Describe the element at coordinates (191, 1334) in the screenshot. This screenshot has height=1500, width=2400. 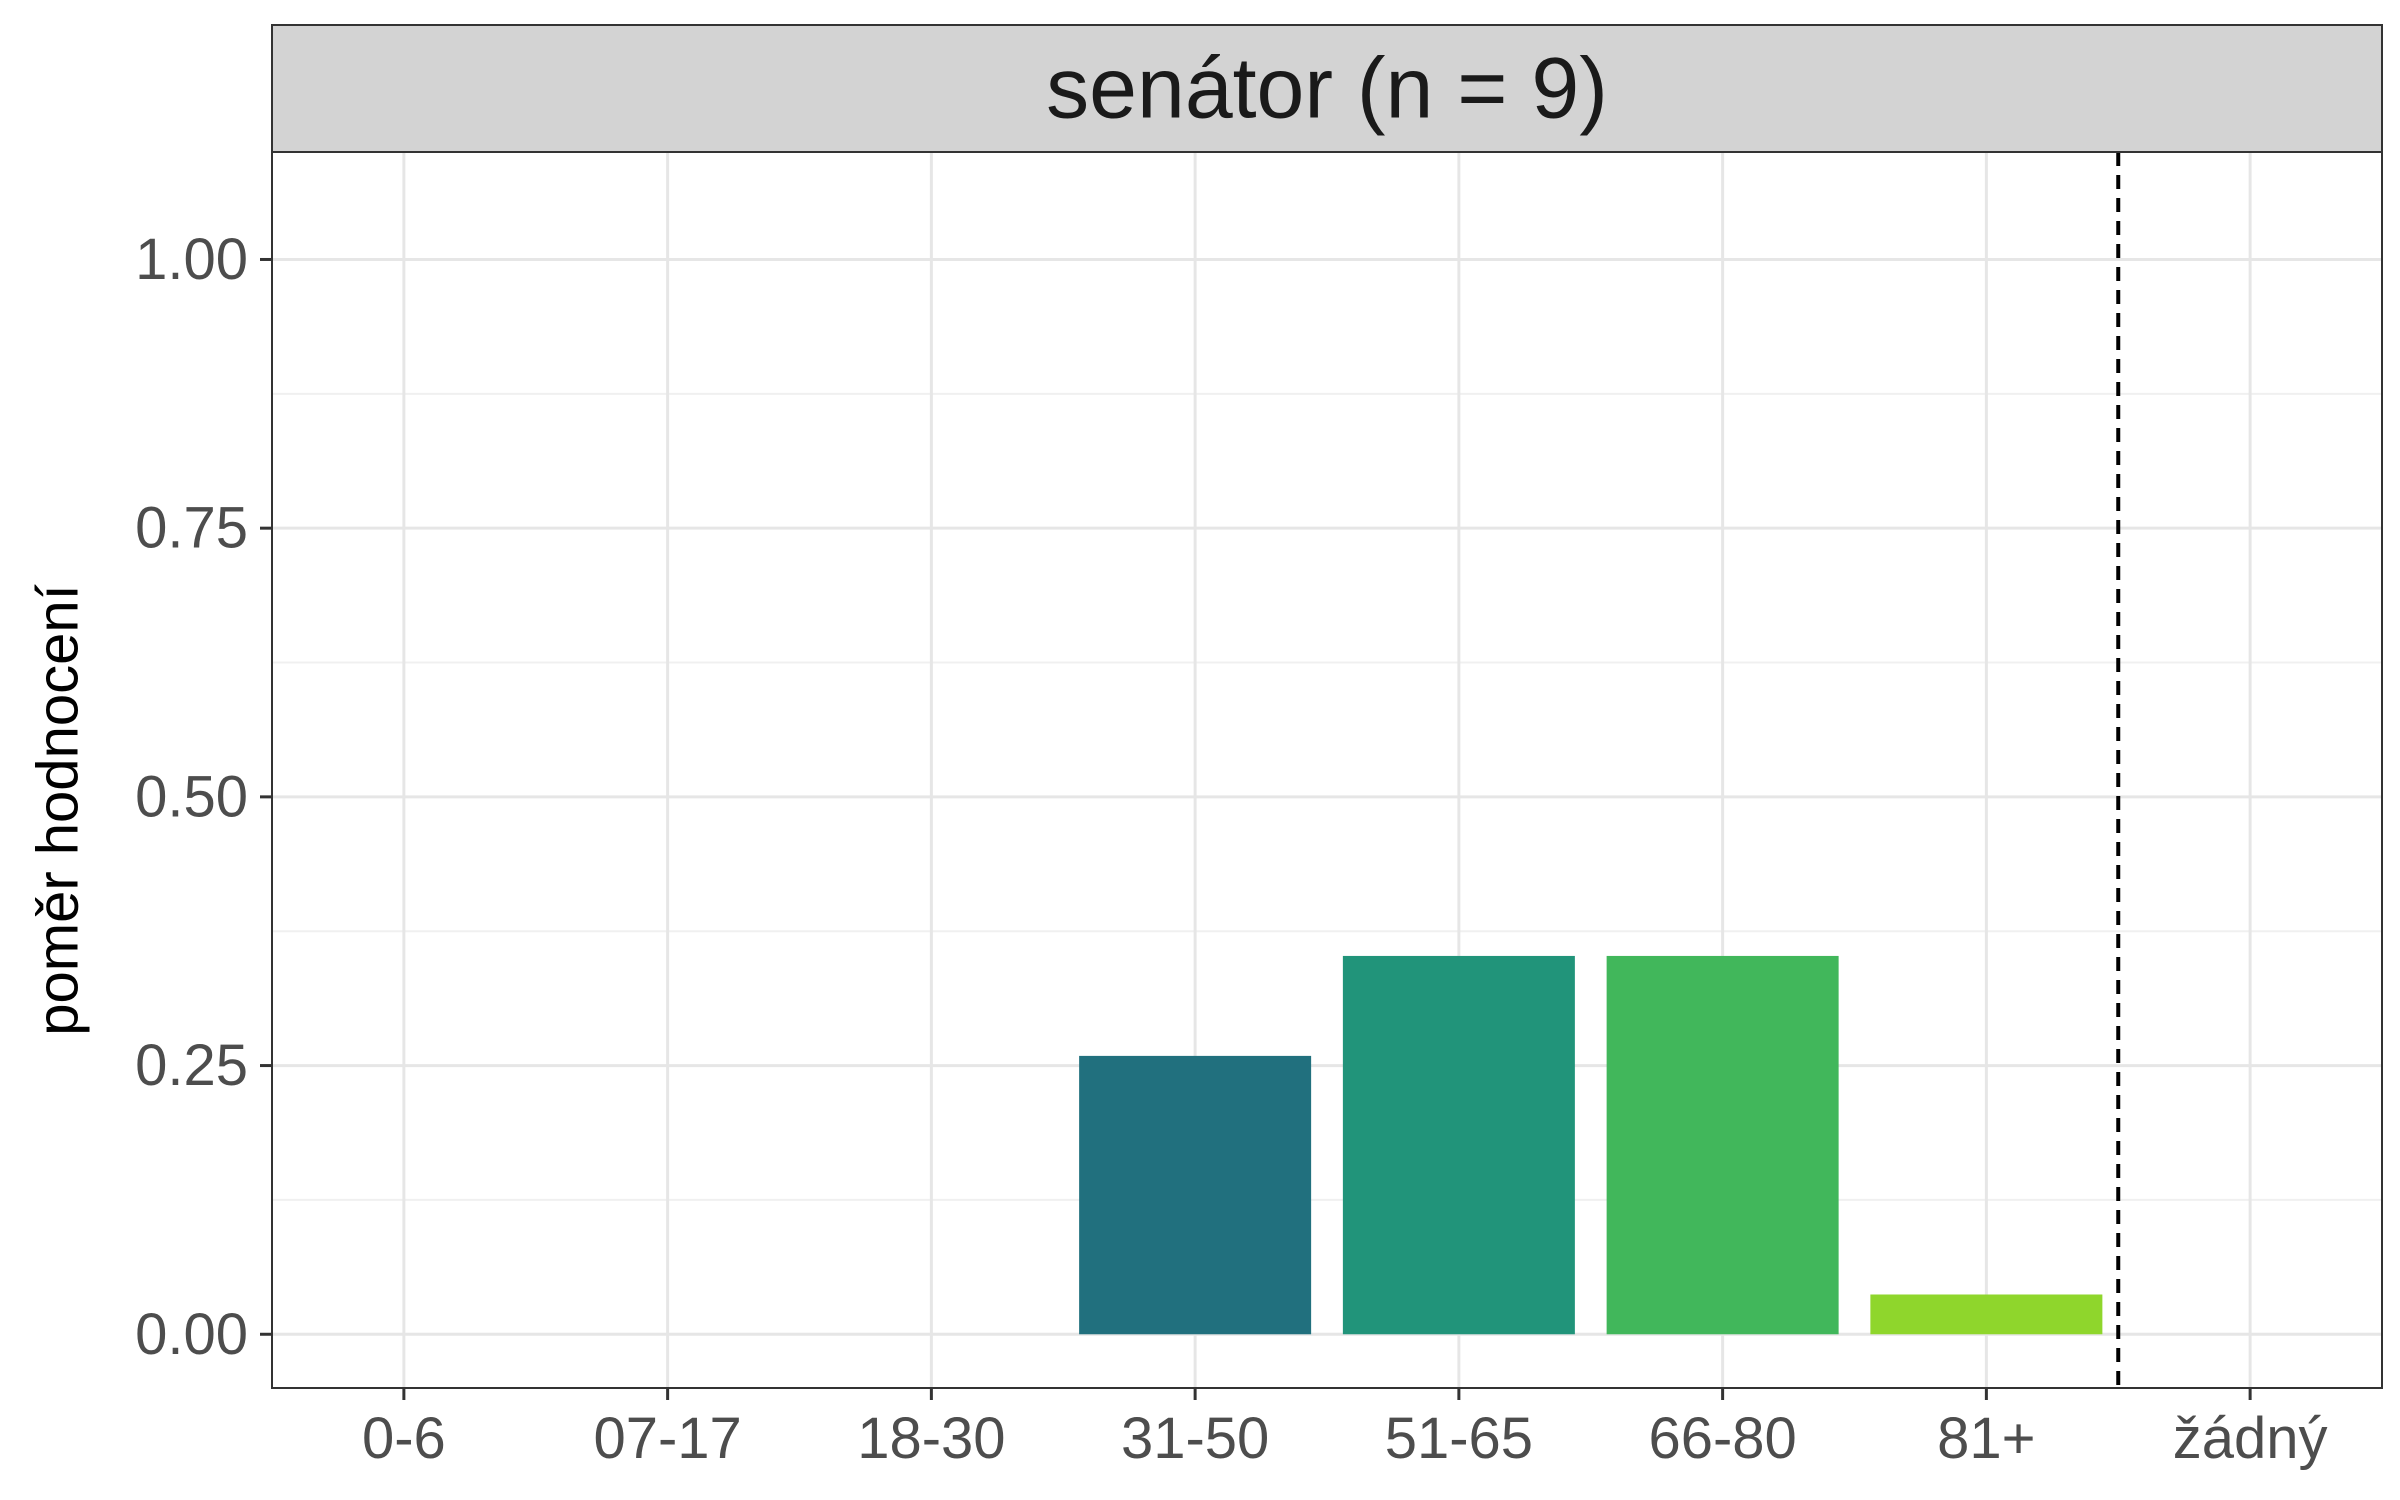
I see `y-tick-label: 0.00` at that location.